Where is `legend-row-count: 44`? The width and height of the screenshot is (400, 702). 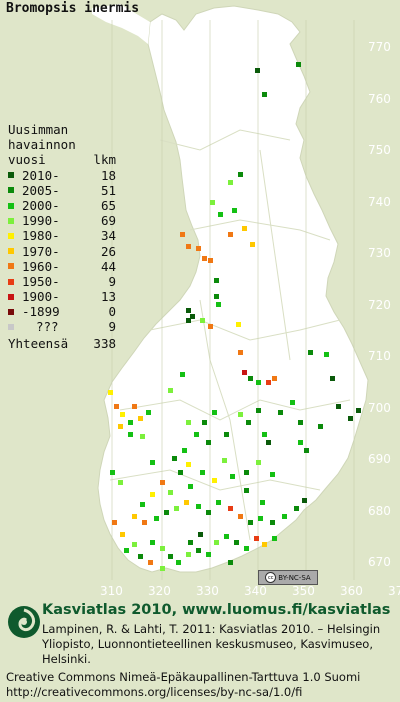 legend-row-count: 44 is located at coordinates (108, 266).